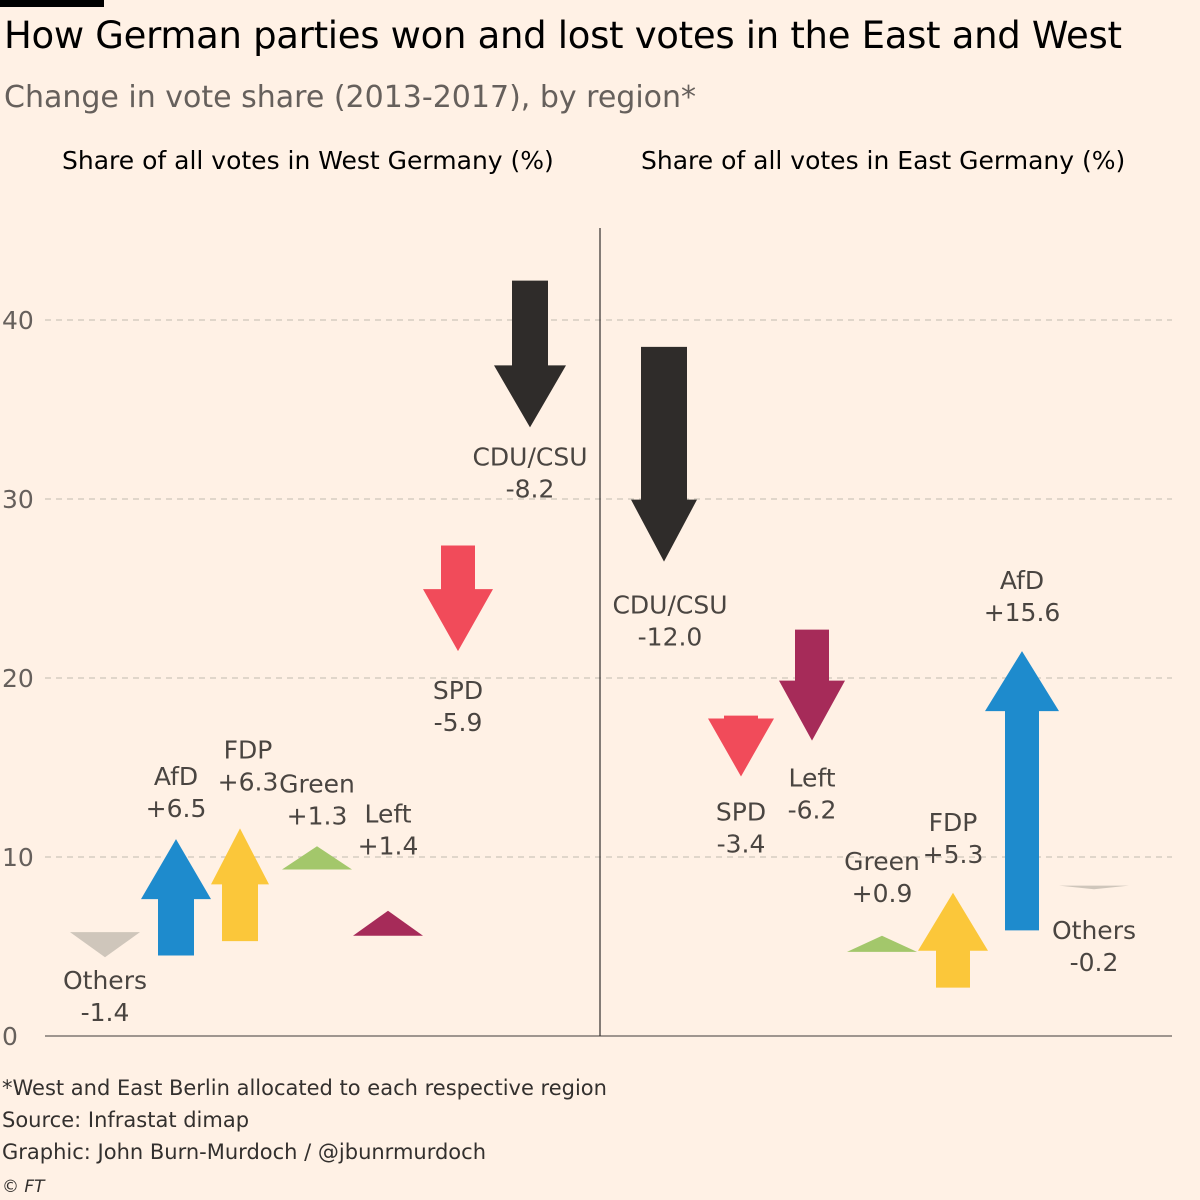 The height and width of the screenshot is (1200, 1200). I want to click on y-tick-label: 20, so click(18, 678).